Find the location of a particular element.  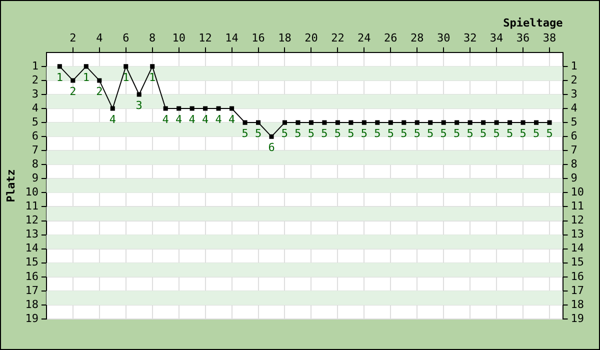

y2-tick-label: 8 is located at coordinates (574, 164).